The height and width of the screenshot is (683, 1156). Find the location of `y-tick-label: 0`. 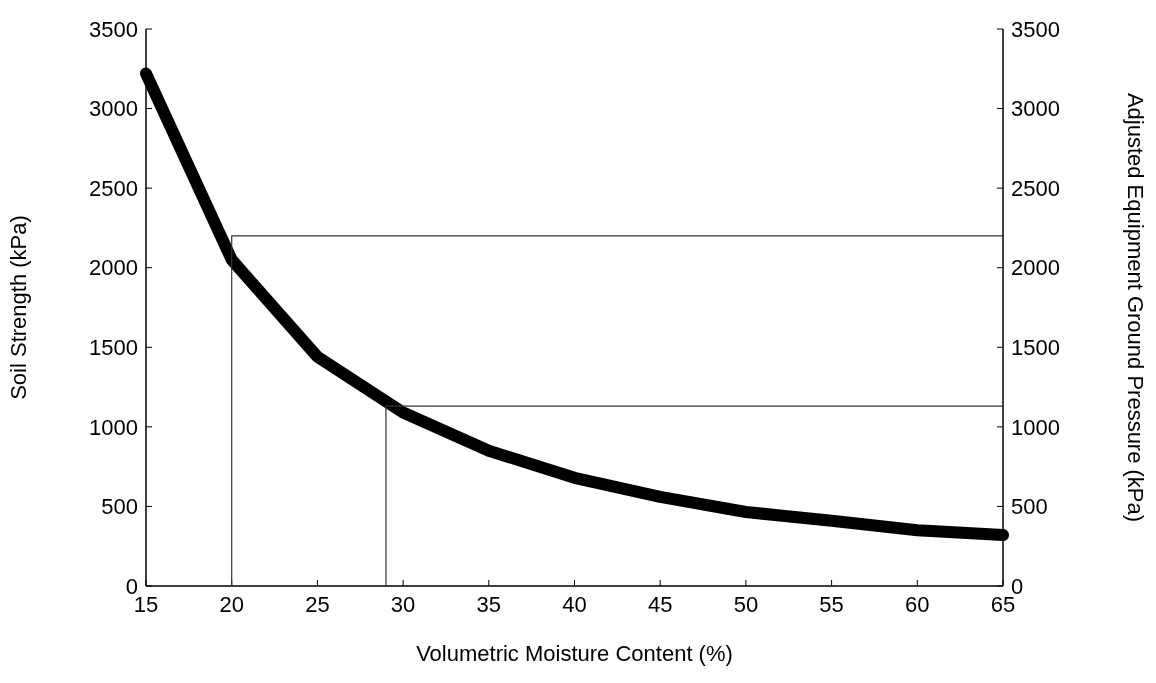

y-tick-label: 0 is located at coordinates (131, 586).